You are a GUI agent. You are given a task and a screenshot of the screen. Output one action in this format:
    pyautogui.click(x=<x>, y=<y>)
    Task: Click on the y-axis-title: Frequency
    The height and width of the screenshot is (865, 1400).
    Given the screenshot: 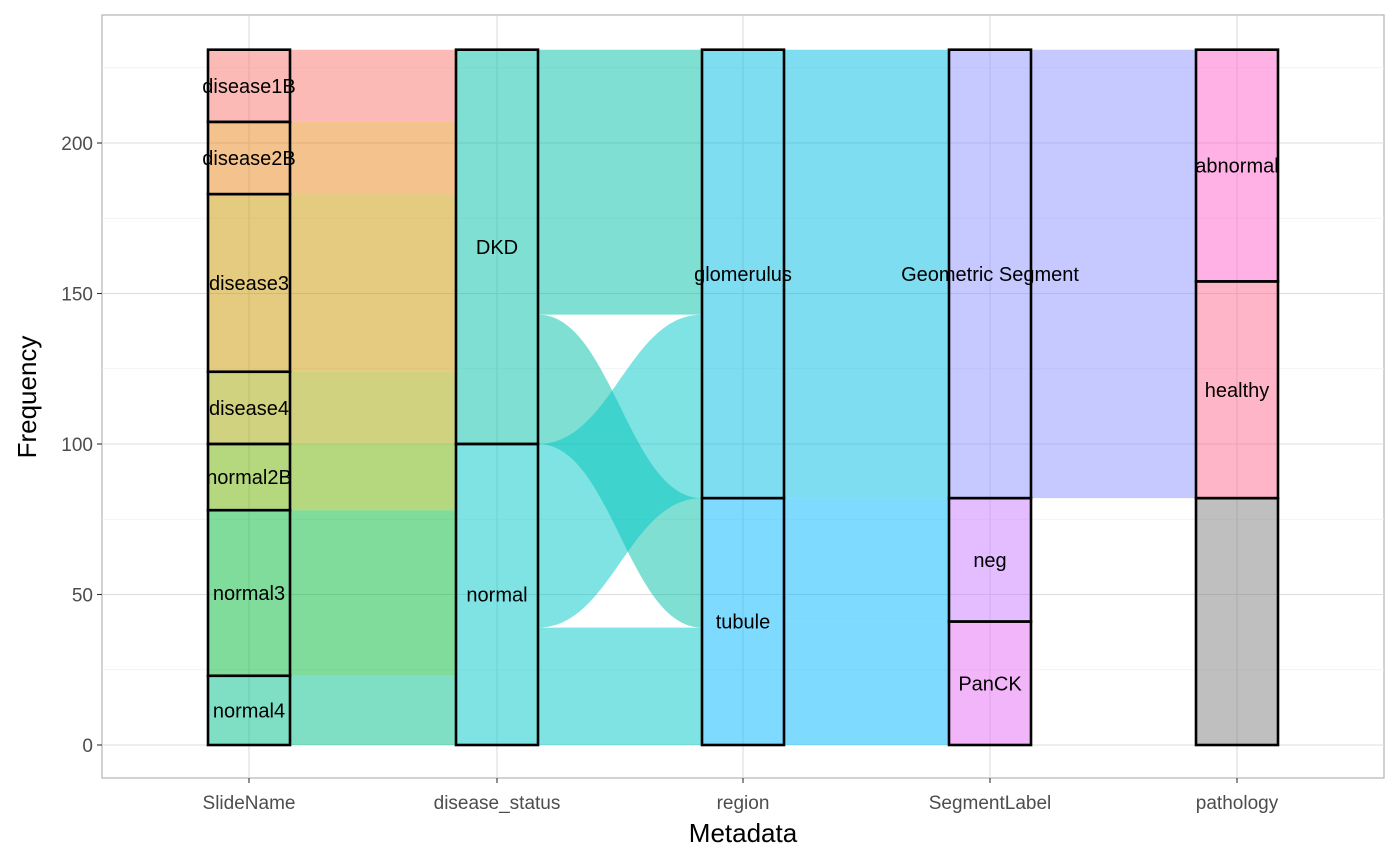 What is the action you would take?
    pyautogui.click(x=27, y=397)
    